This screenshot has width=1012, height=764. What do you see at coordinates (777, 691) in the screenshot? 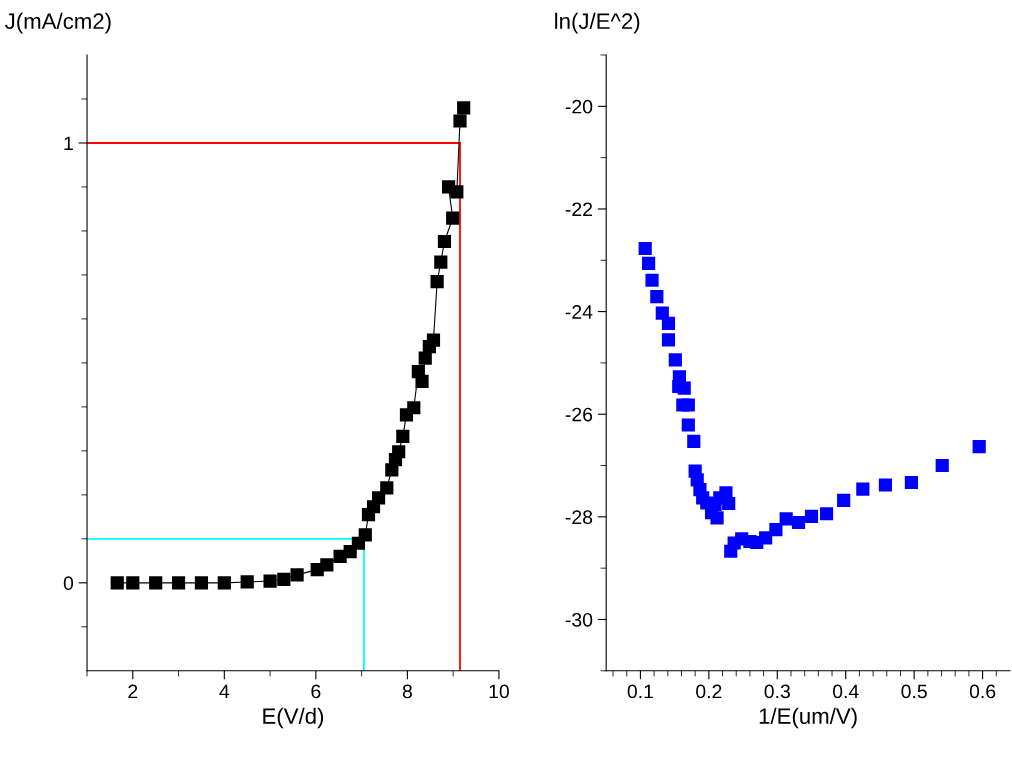
I see `x-tick-label: 0.3` at bounding box center [777, 691].